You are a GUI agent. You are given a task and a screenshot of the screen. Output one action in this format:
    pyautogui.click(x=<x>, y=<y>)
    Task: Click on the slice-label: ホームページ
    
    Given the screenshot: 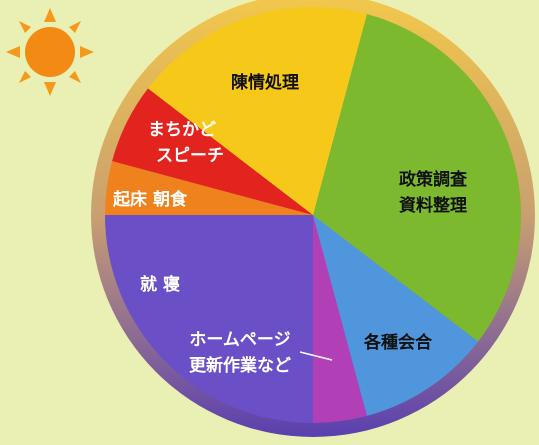 What is the action you would take?
    pyautogui.click(x=239, y=340)
    